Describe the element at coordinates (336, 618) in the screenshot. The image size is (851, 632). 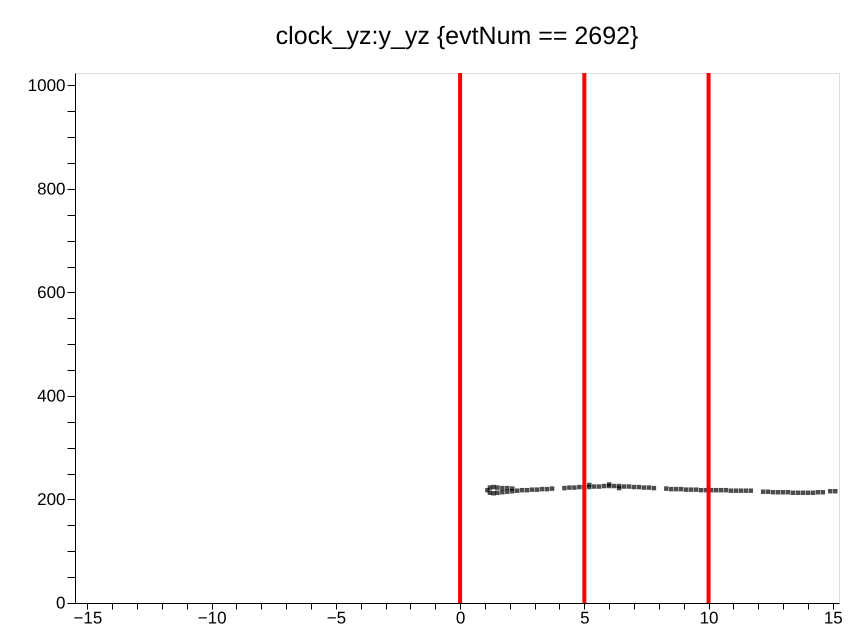
I see `x-tick-label: −5` at that location.